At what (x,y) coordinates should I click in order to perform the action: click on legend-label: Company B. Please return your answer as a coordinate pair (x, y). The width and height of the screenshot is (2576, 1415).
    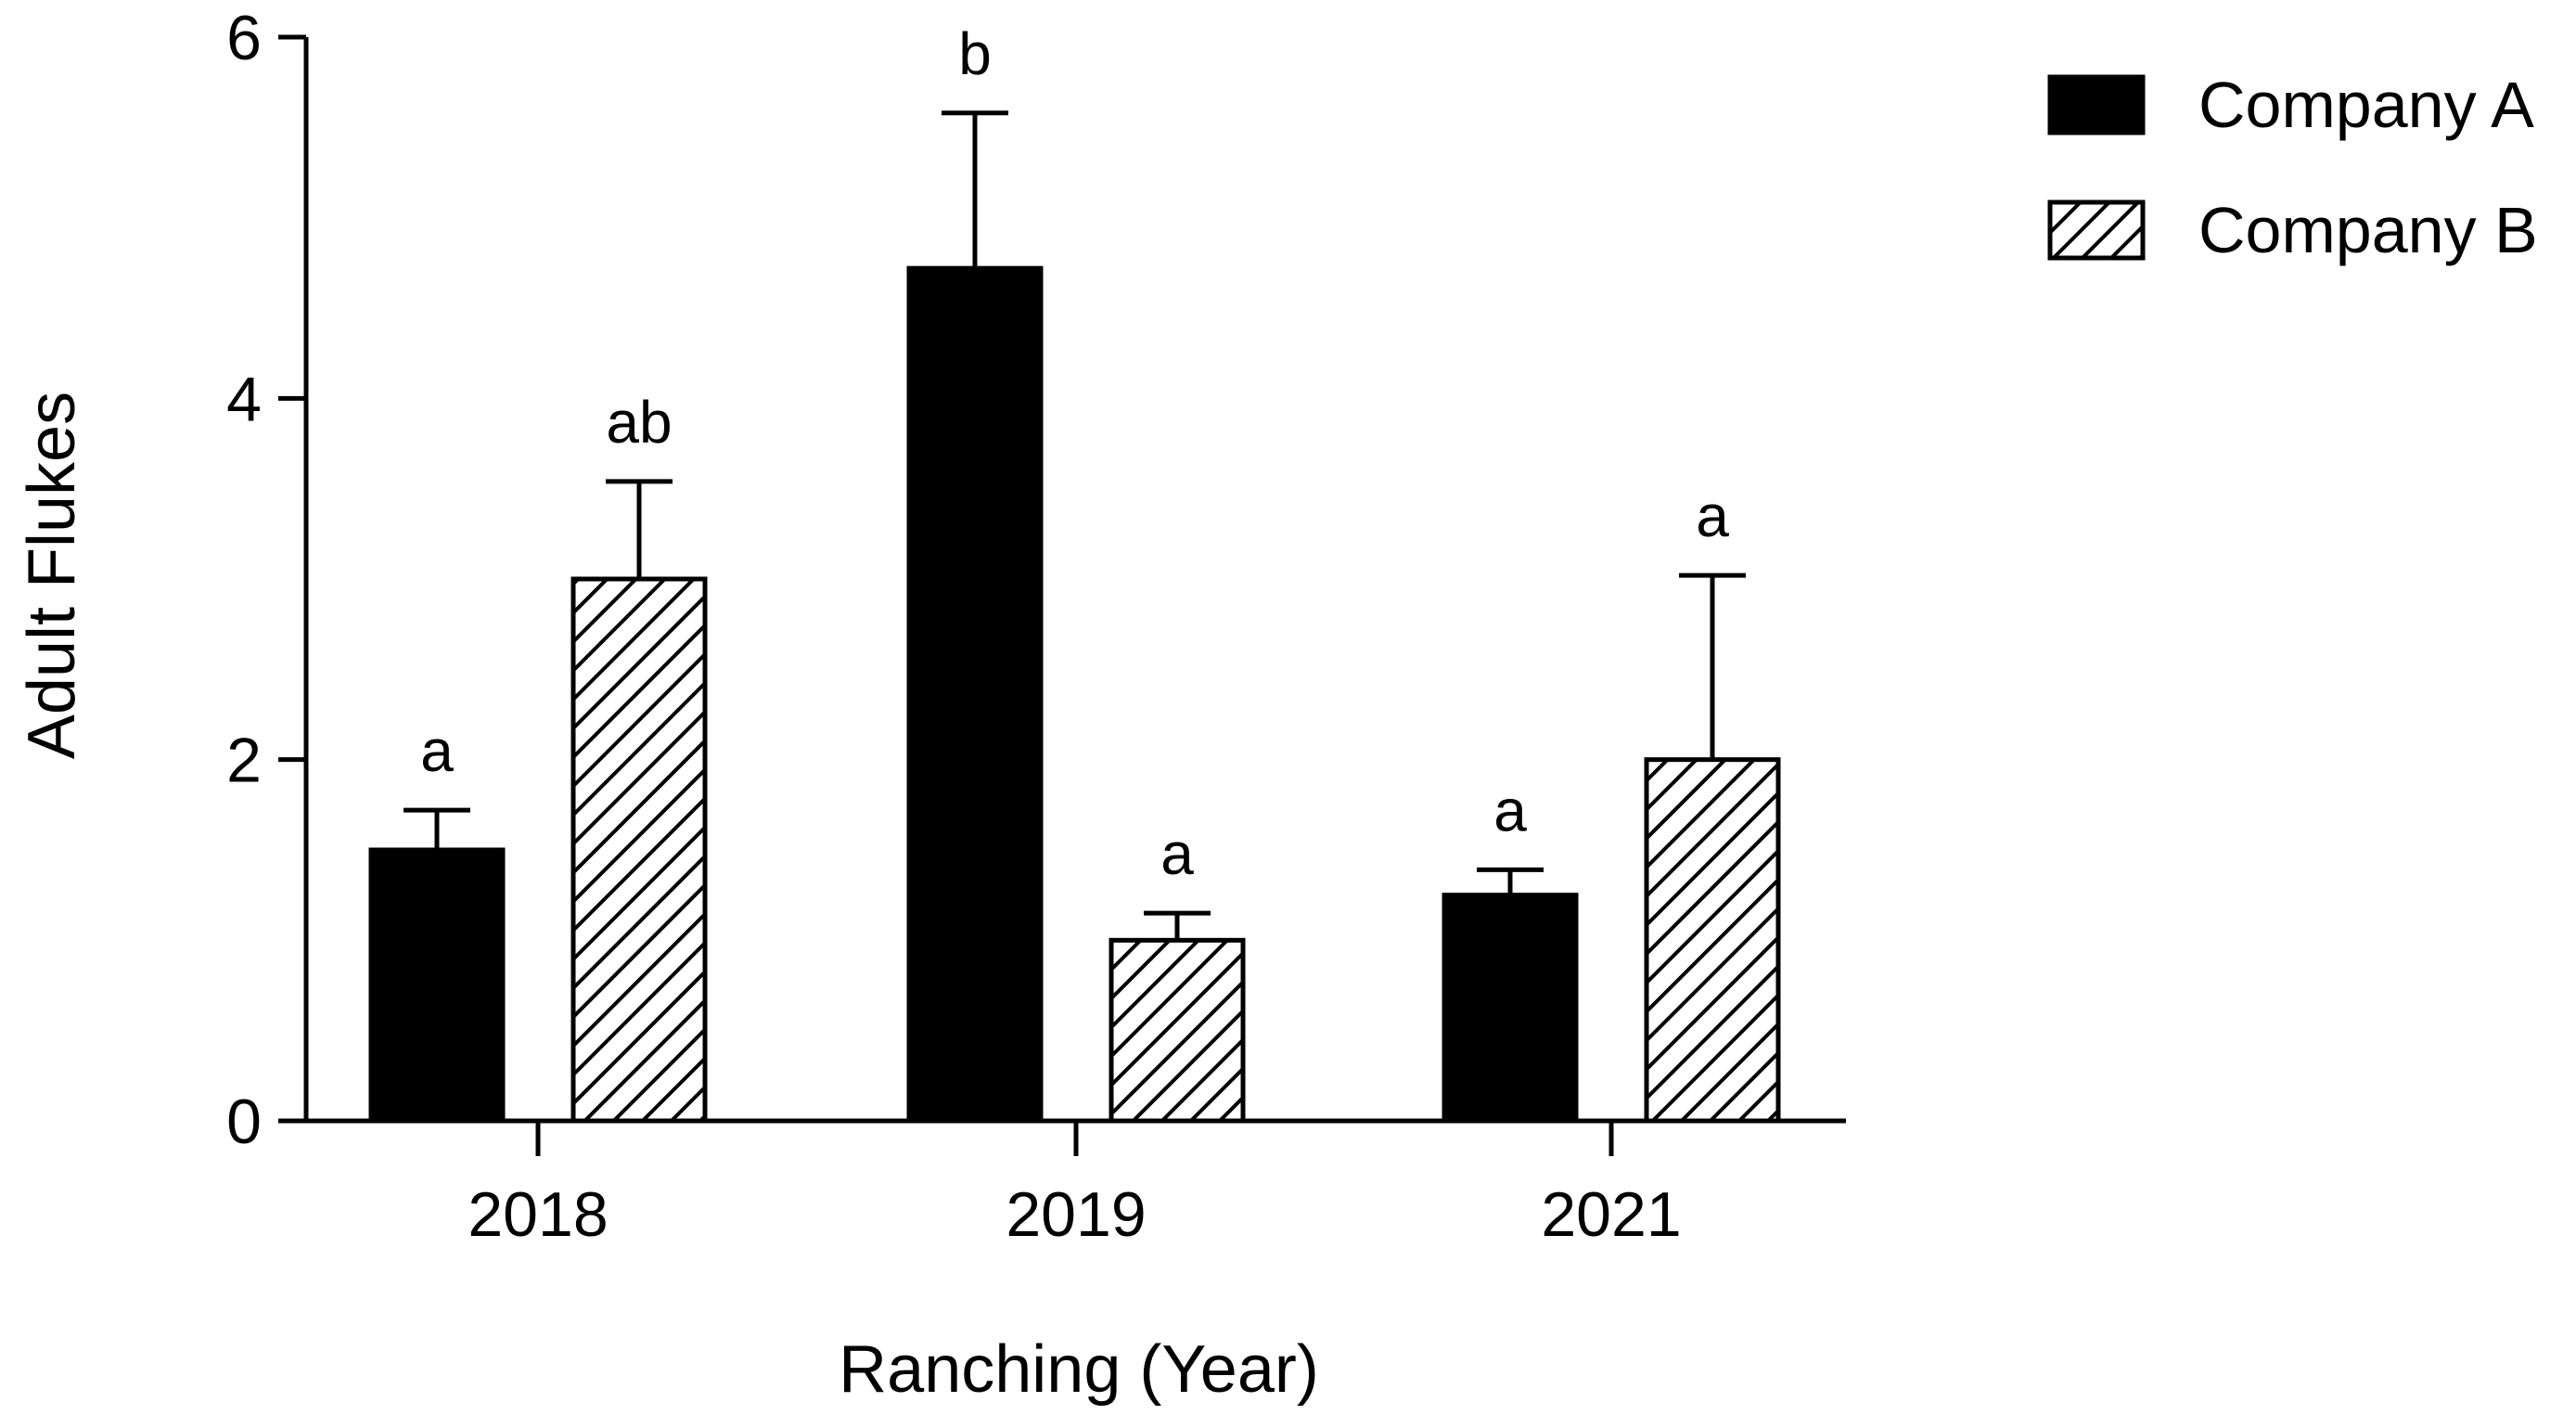
    Looking at the image, I should click on (2368, 230).